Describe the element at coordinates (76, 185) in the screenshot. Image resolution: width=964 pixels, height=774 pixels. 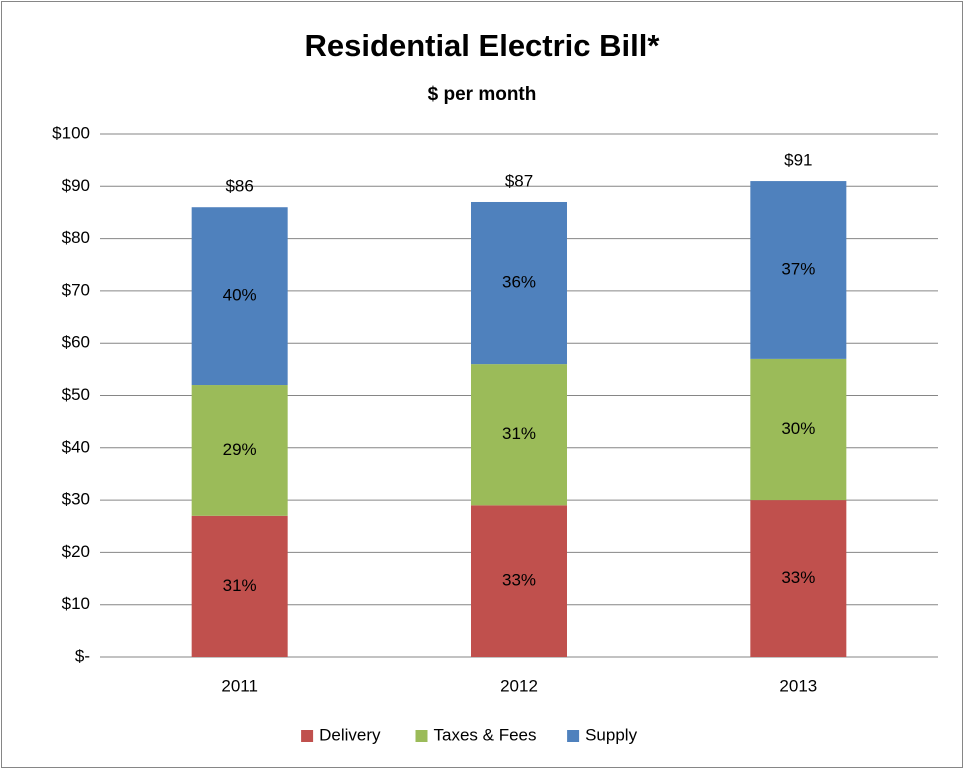
I see `y-tick-label: $90` at that location.